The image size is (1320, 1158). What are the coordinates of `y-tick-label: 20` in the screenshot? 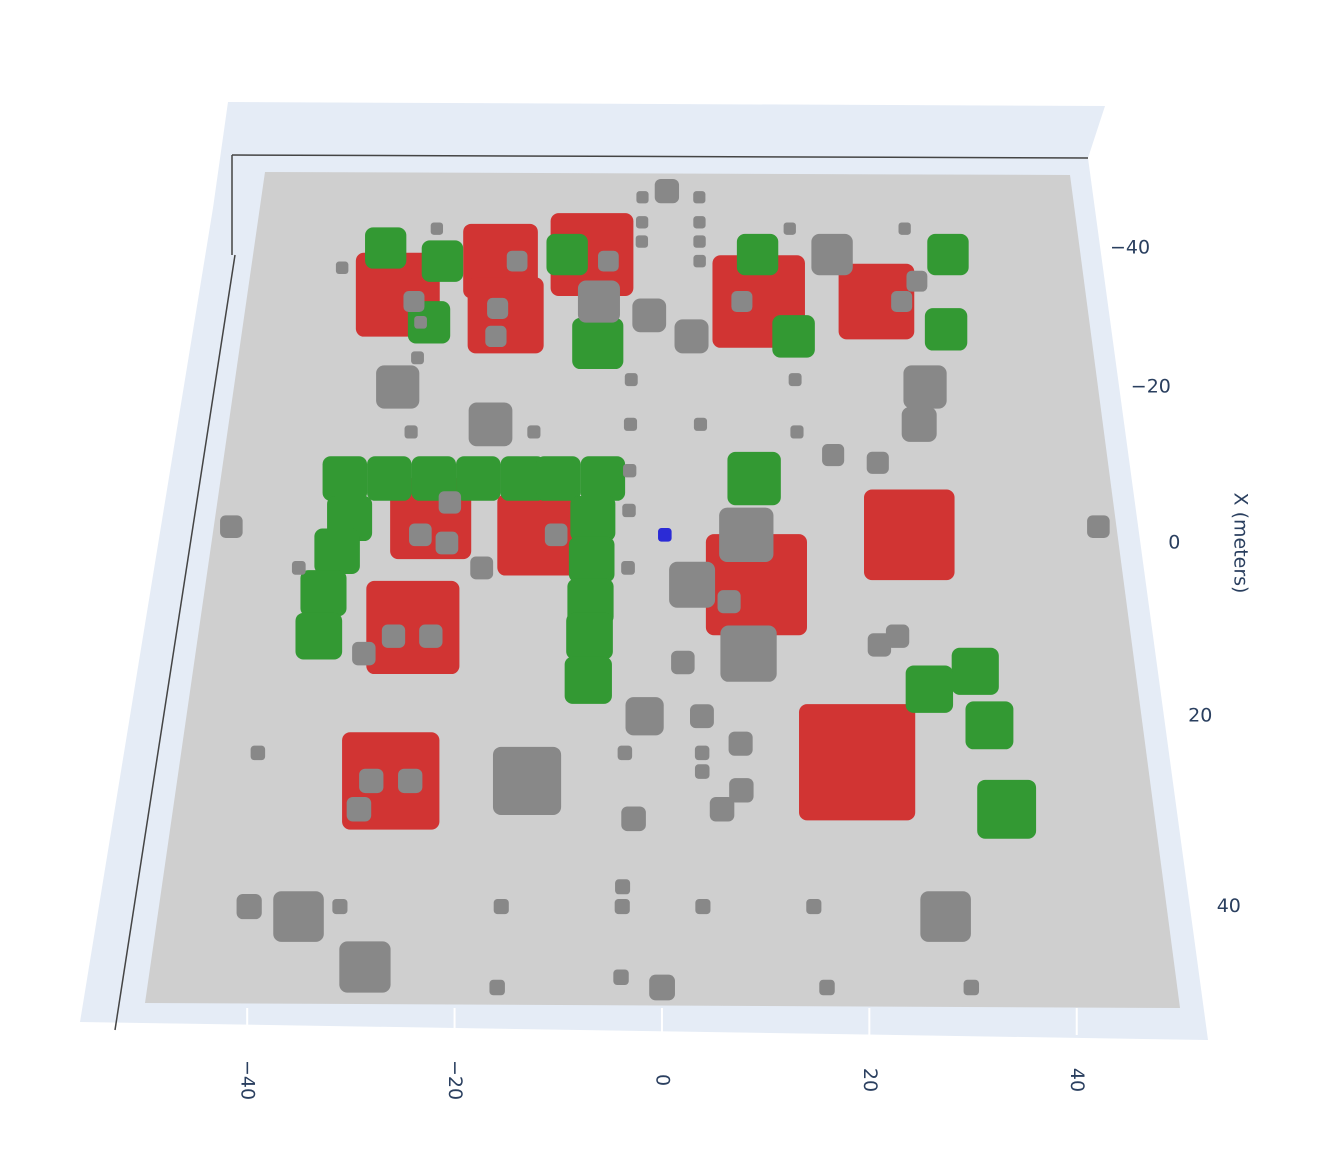 It's located at (870, 1080).